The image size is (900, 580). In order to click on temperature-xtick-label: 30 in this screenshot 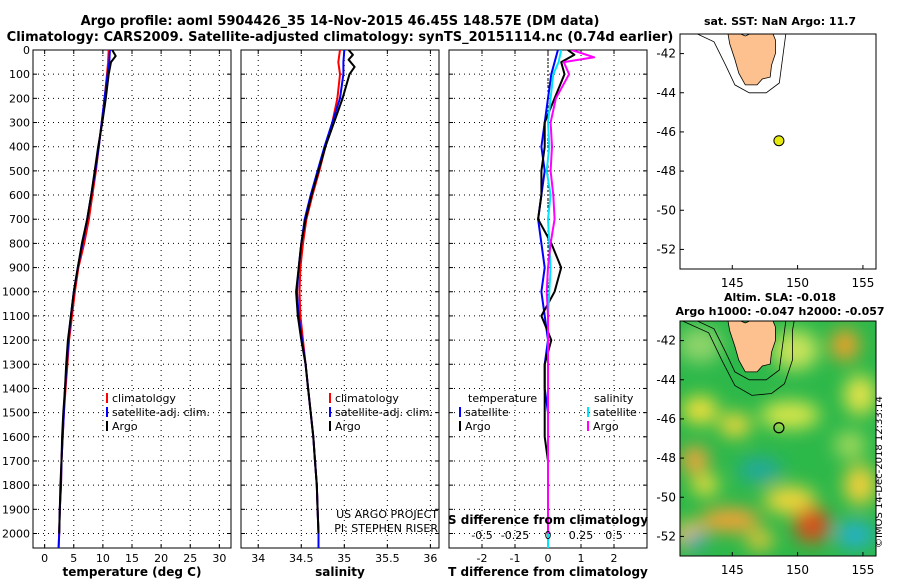, I will do `click(219, 558)`.